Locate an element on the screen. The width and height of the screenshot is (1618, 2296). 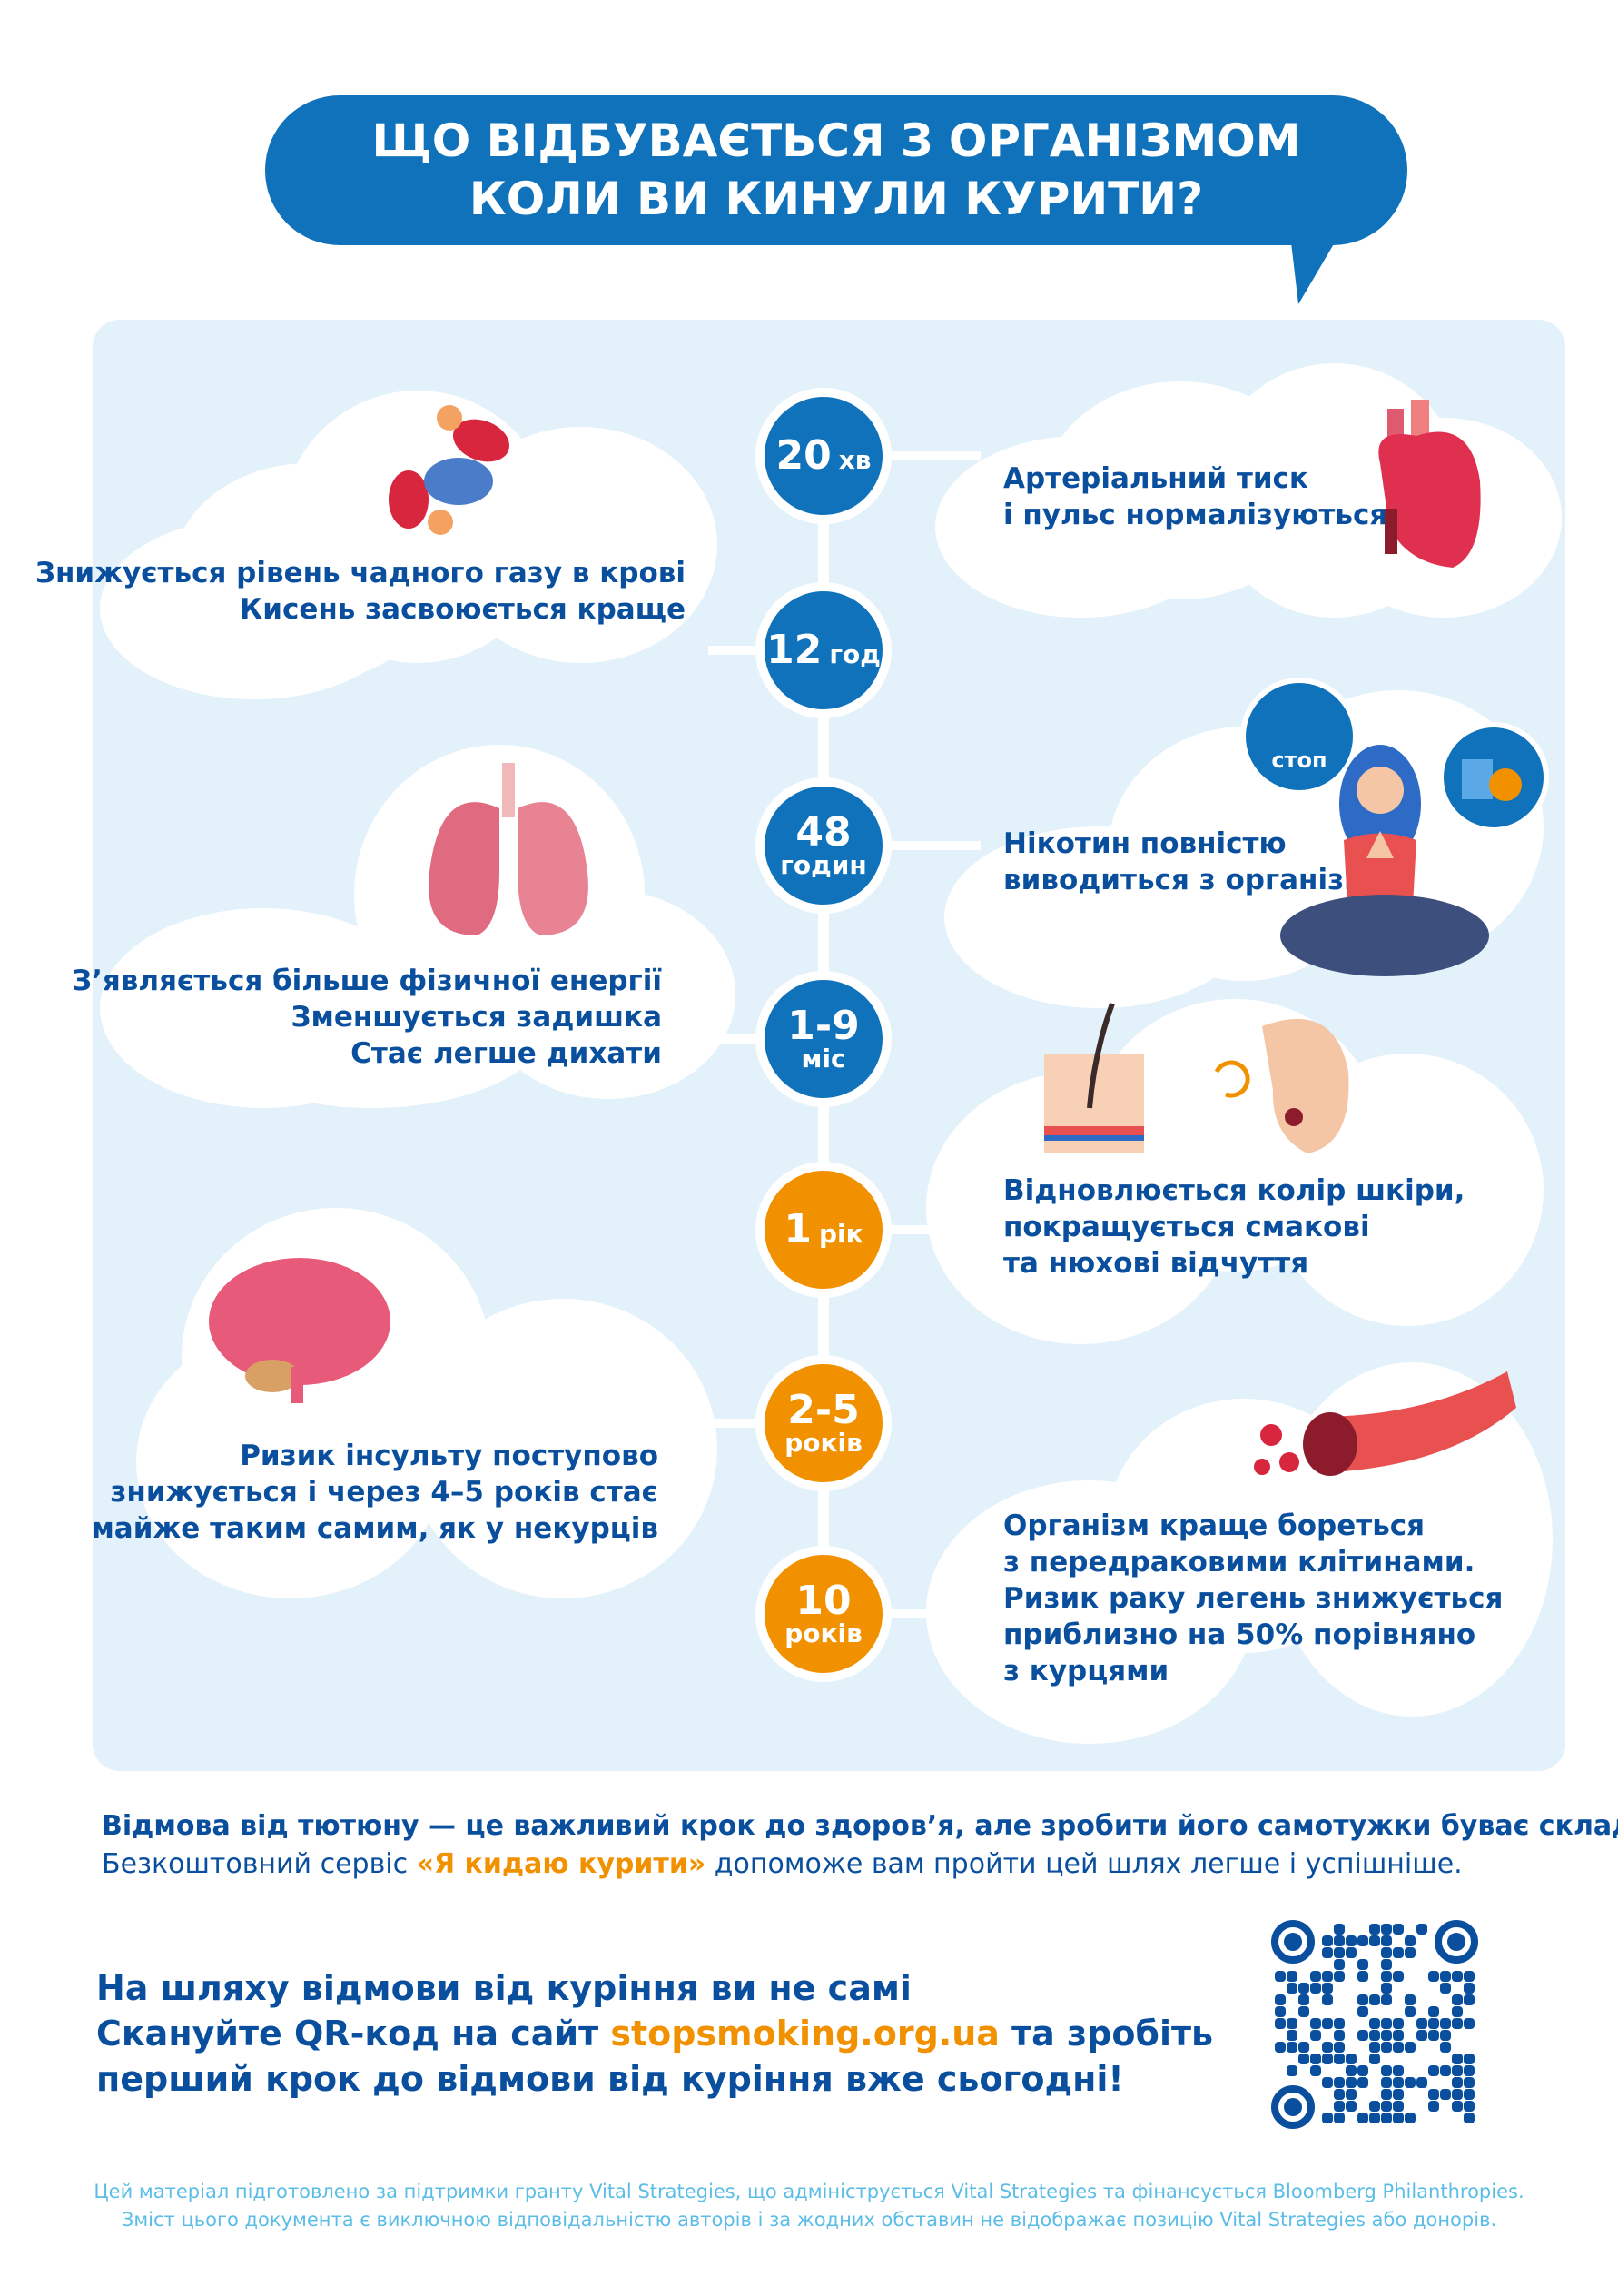
milestone-48h: 48 годин is located at coordinates (823, 845).